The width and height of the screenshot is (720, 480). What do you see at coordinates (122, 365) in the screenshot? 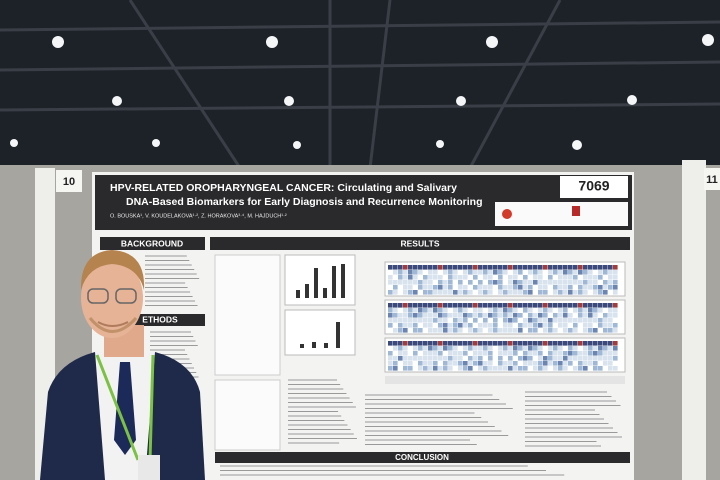
I see `person` at bounding box center [122, 365].